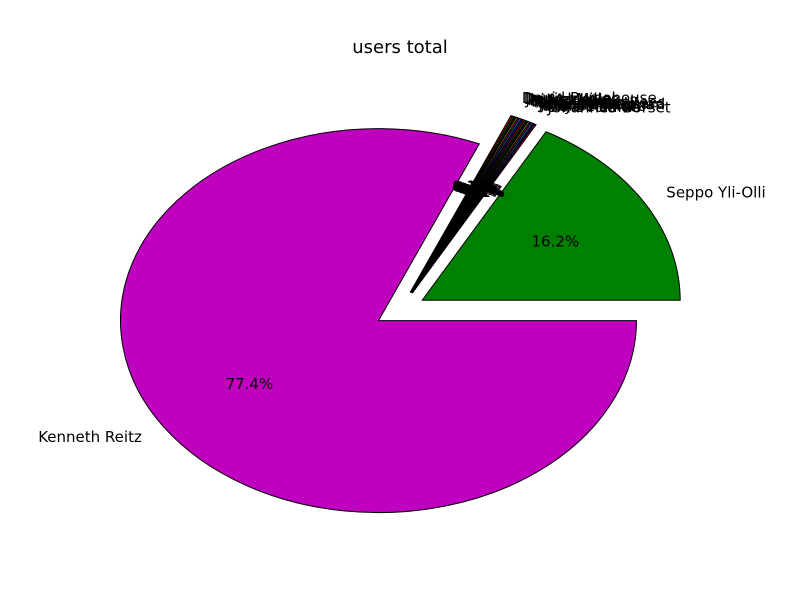 The image size is (800, 600). I want to click on slice-percent-label-12: 0.1%, so click(474, 188).